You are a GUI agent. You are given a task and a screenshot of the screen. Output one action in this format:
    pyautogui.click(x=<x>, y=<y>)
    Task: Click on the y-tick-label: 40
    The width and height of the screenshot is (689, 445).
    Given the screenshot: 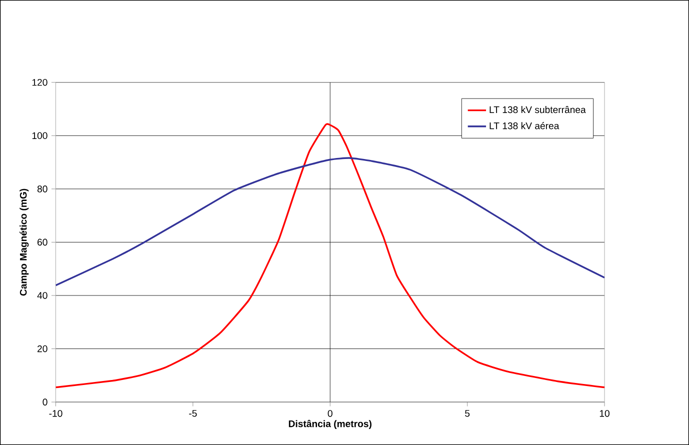 What is the action you would take?
    pyautogui.click(x=42, y=295)
    